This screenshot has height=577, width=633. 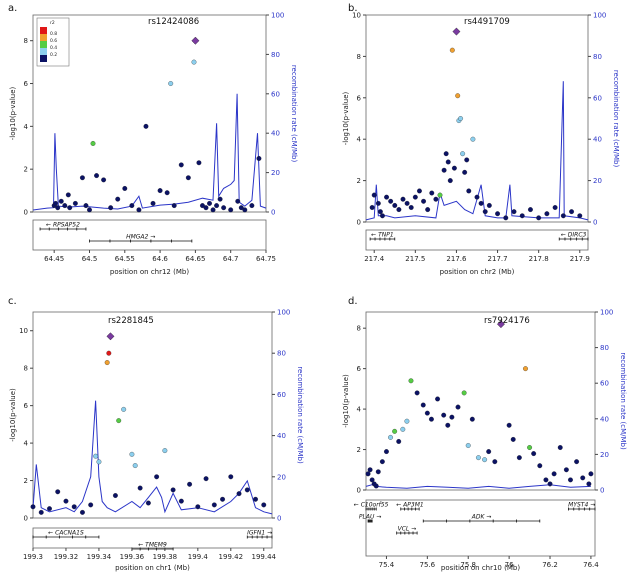 I want to click on gene-label: MYST4 →, so click(x=581, y=505).